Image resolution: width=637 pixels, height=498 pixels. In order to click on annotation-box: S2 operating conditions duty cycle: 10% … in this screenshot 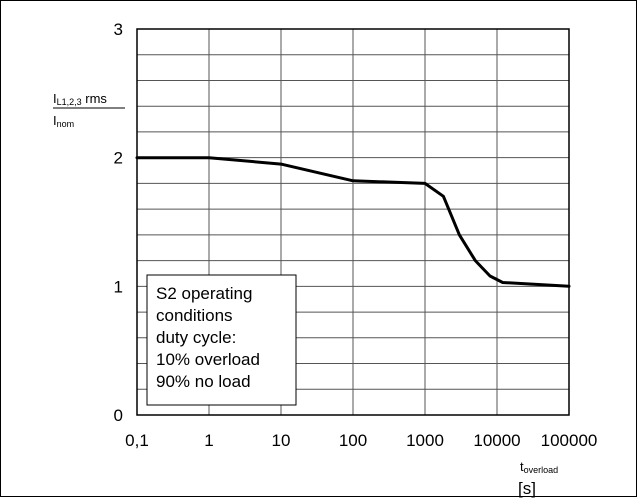, I will do `click(221, 340)`.